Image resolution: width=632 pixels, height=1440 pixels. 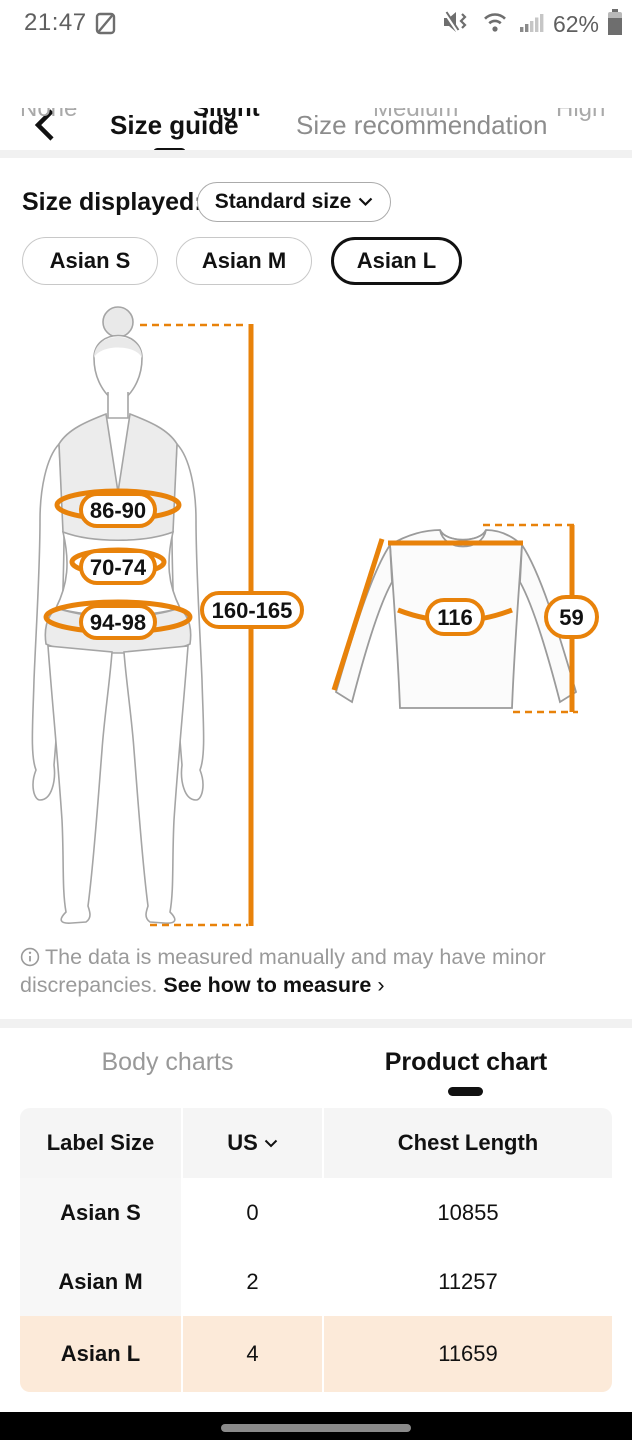 What do you see at coordinates (267, 985) in the screenshot?
I see `see-how-to-measure-link: See how to measure` at bounding box center [267, 985].